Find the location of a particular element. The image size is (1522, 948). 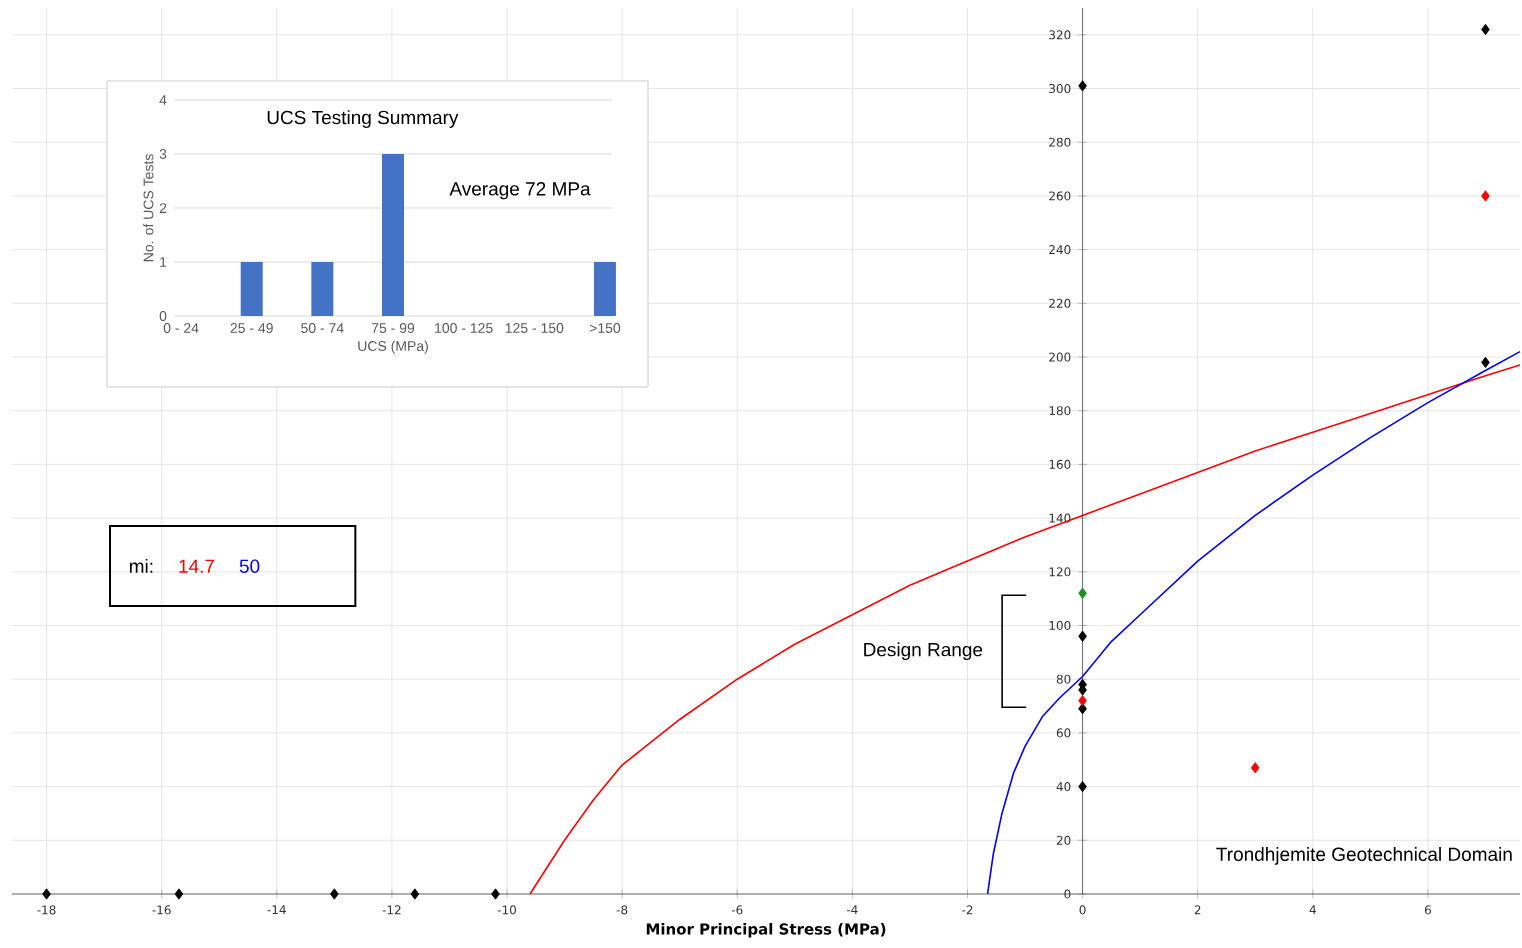

y-tick-label: 200 is located at coordinates (1060, 357).